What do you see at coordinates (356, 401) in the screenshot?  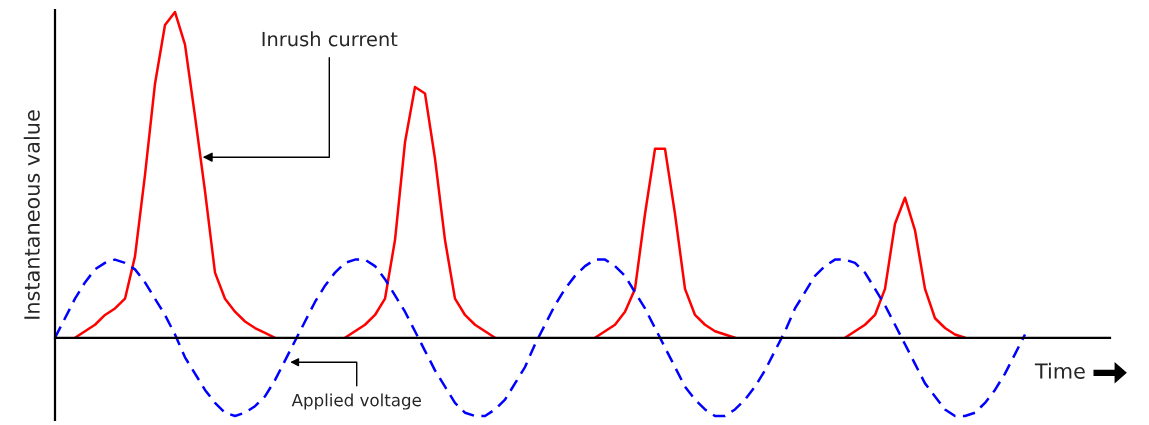 I see `annotation: Applied voltage` at bounding box center [356, 401].